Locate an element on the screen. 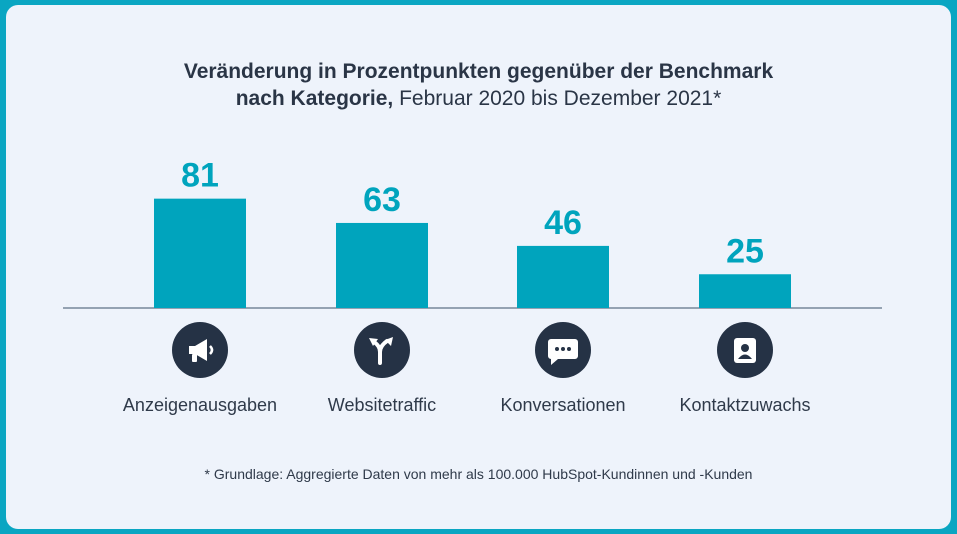 The width and height of the screenshot is (957, 534). megaphone-icon is located at coordinates (200, 350).